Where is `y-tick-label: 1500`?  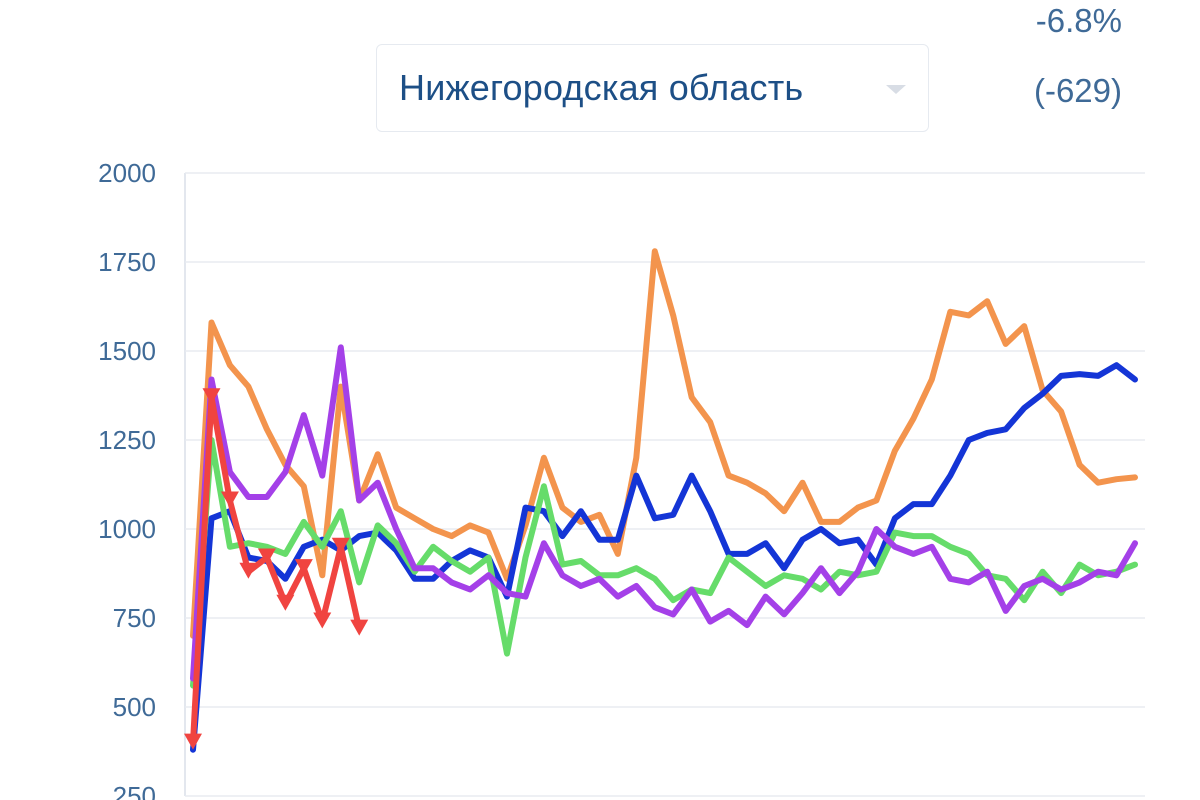
y-tick-label: 1500 is located at coordinates (127, 351).